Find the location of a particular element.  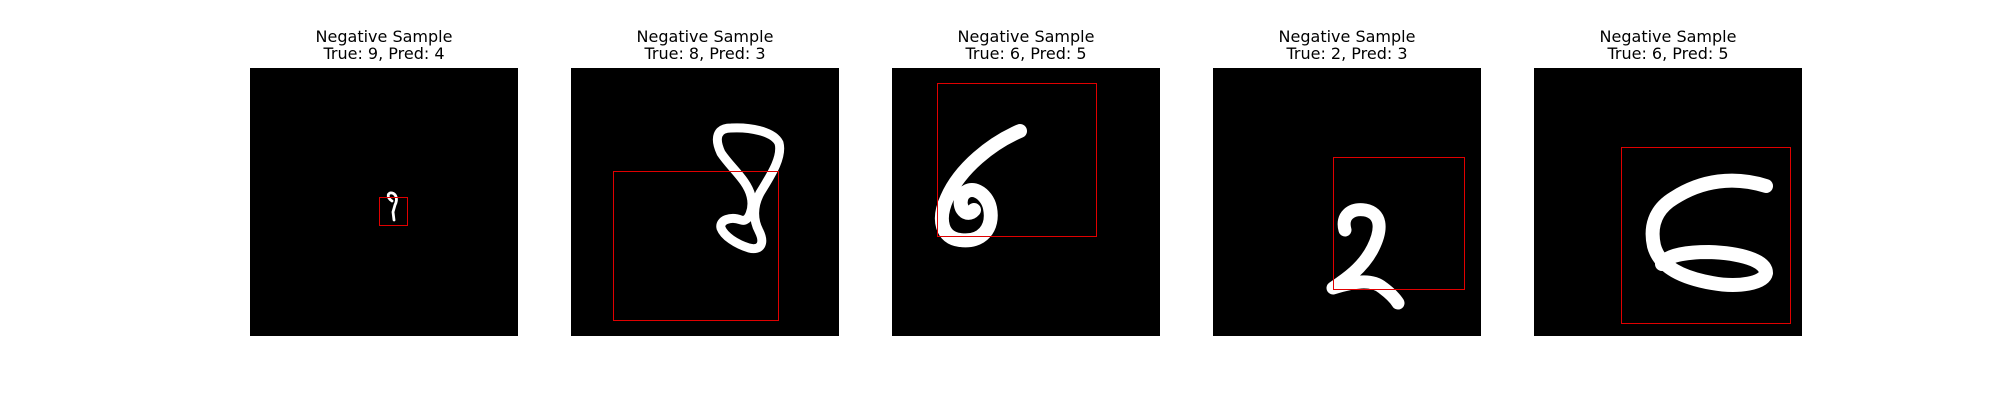

sample-panel-4: Negative Sample True: 2, Pred: 3 is located at coordinates (1347, 170).